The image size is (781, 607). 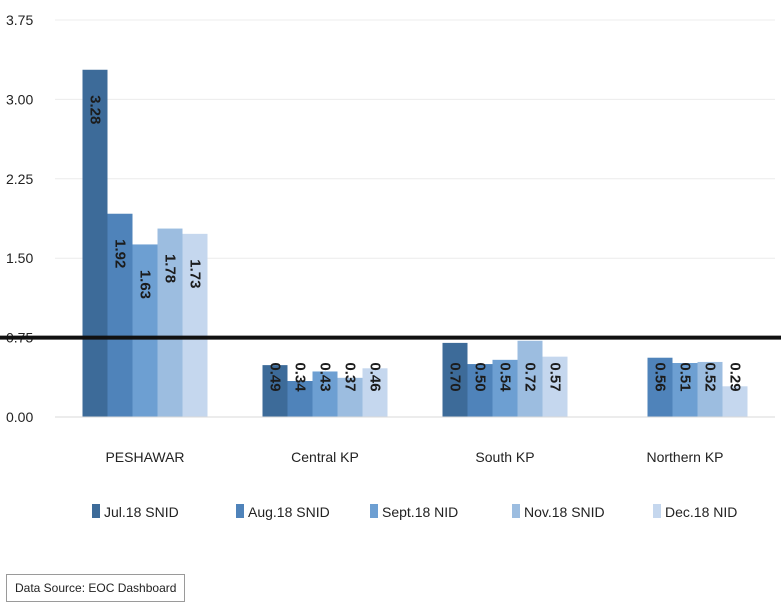 What do you see at coordinates (735, 376) in the screenshot?
I see `data-label: 0.29` at bounding box center [735, 376].